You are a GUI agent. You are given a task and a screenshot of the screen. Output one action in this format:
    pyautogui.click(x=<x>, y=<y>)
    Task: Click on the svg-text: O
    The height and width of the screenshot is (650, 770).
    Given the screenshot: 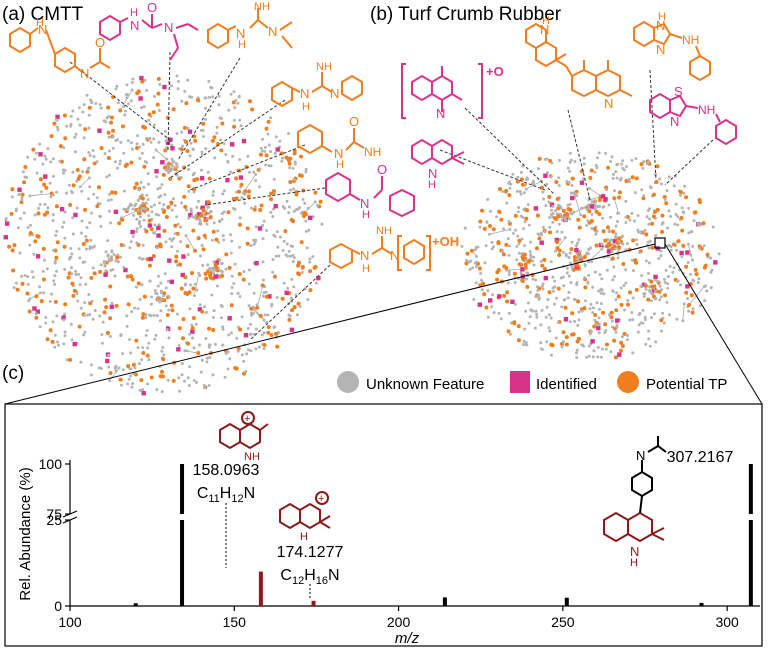 What is the action you would take?
    pyautogui.click(x=382, y=169)
    